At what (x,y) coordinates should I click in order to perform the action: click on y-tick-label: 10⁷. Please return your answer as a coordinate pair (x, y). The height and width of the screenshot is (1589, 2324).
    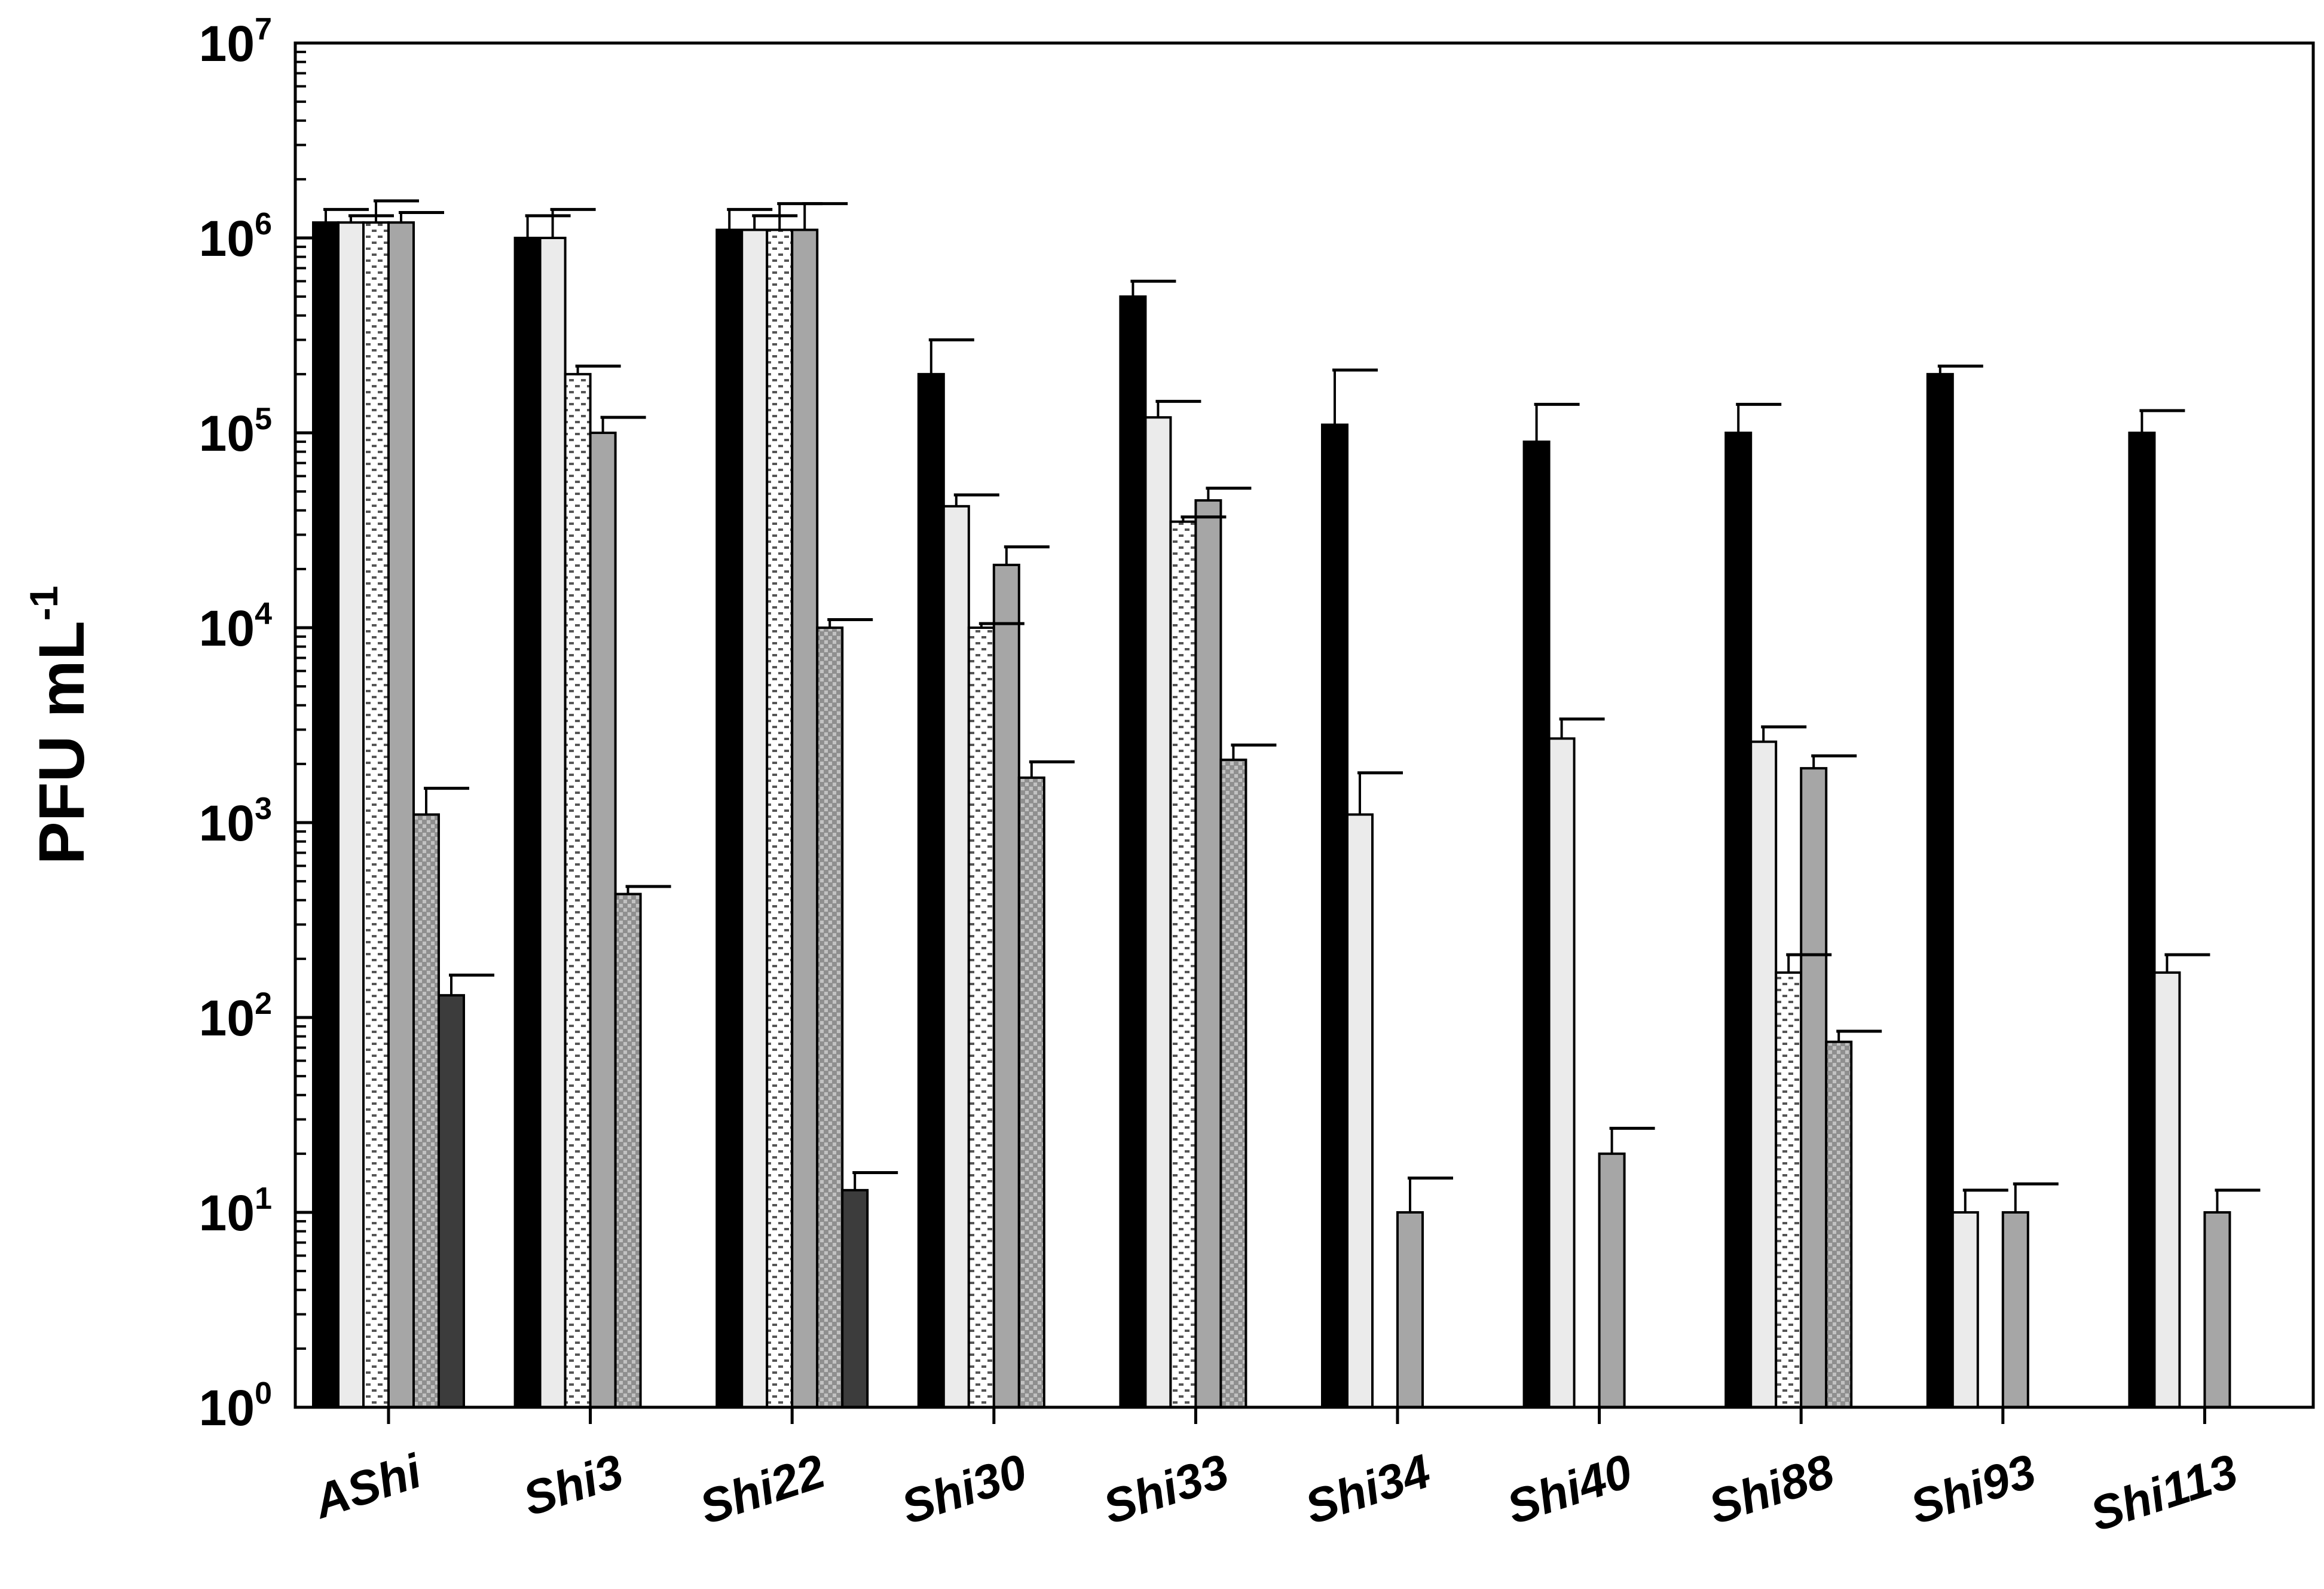
    Looking at the image, I should click on (236, 42).